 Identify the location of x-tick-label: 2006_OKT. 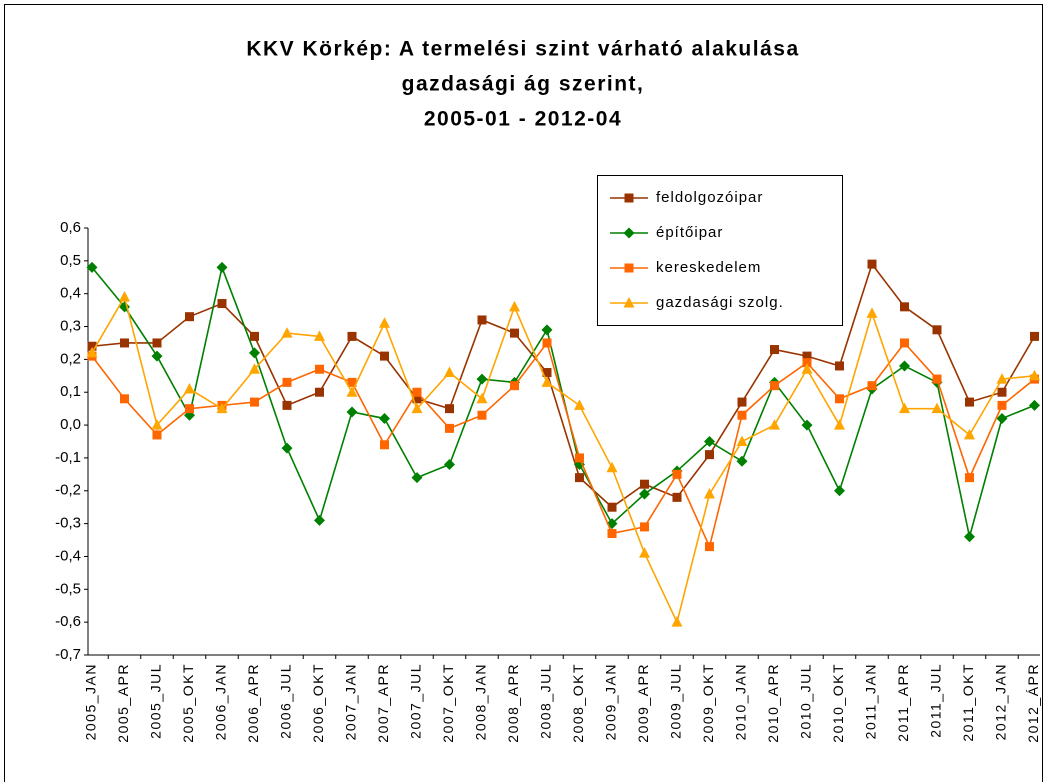
(318, 703).